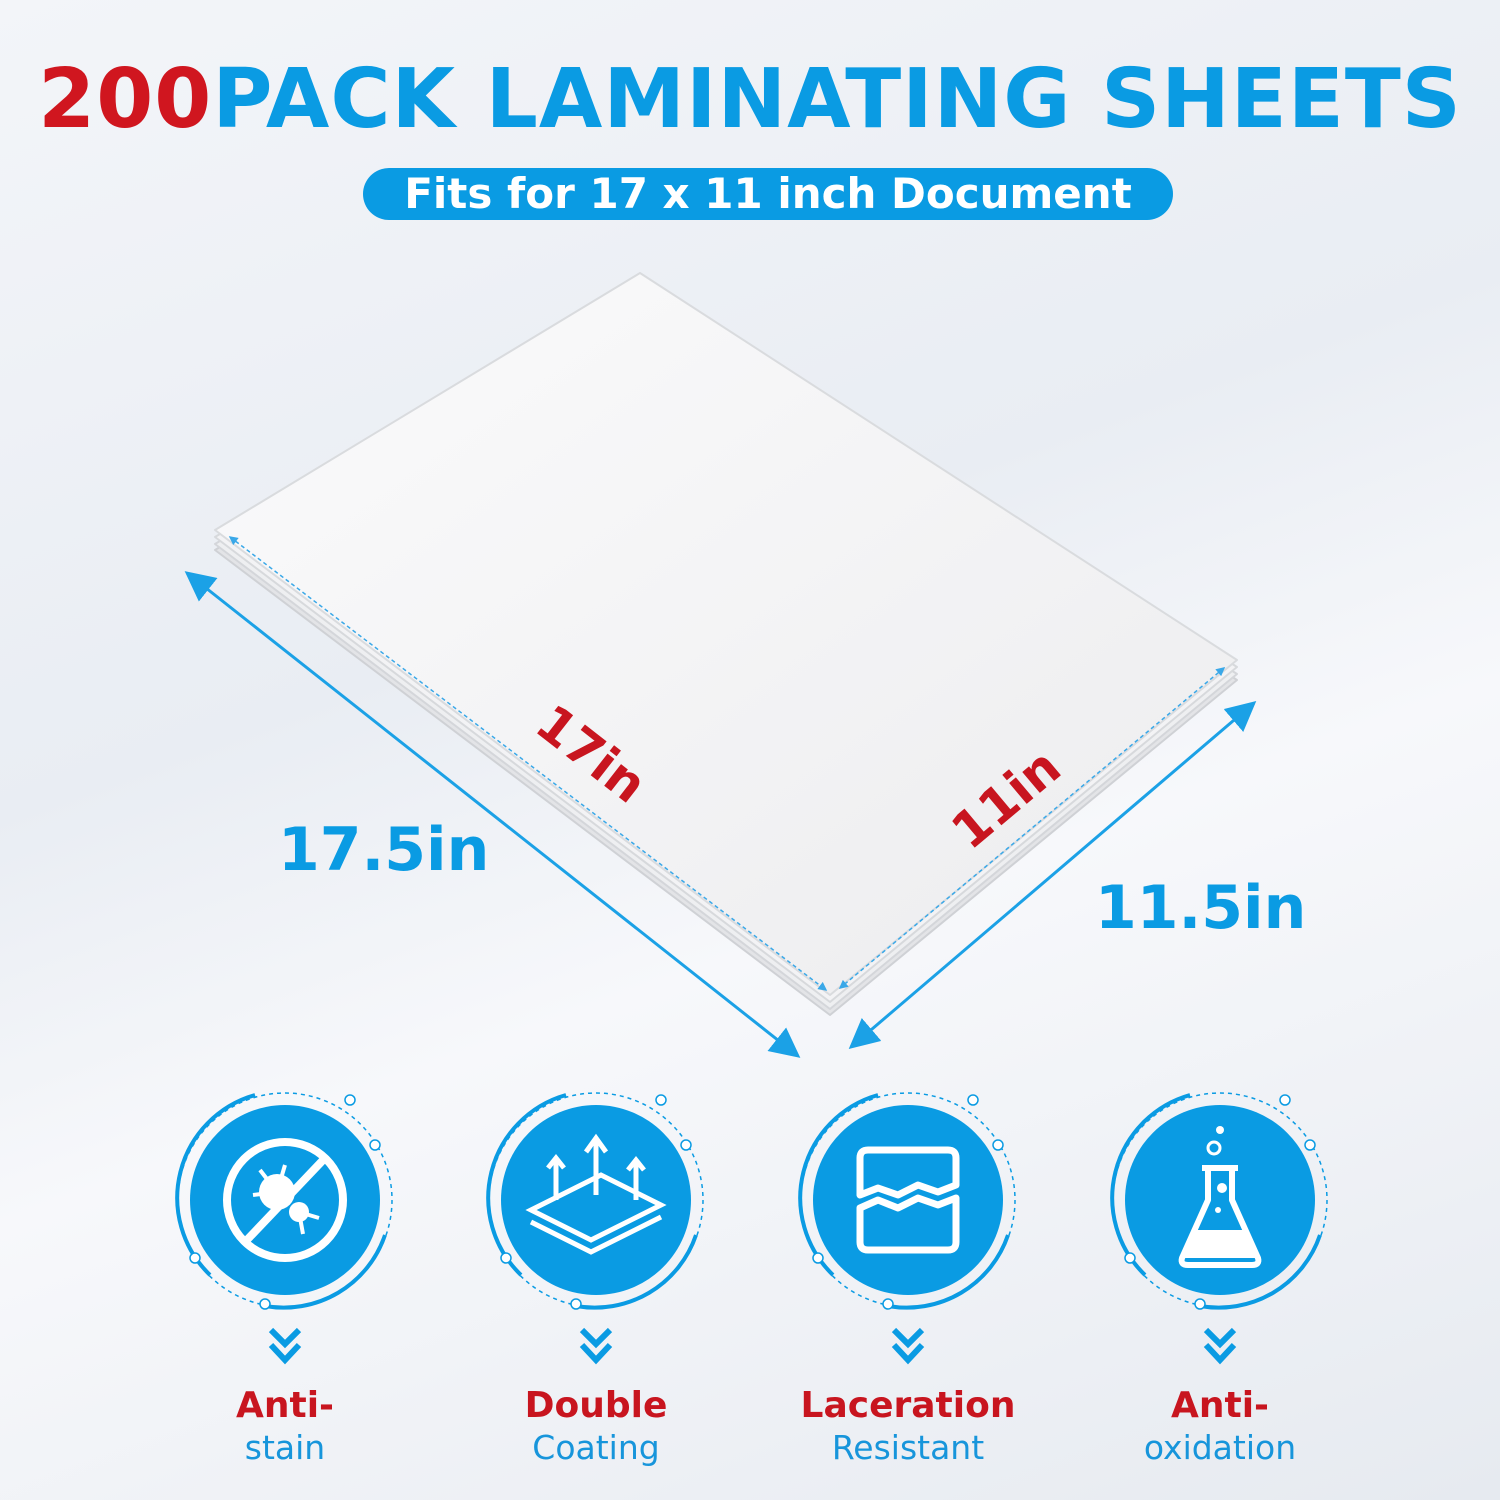 The width and height of the screenshot is (1500, 1500). Describe the element at coordinates (125, 99) in the screenshot. I see `title-count: 200` at that location.